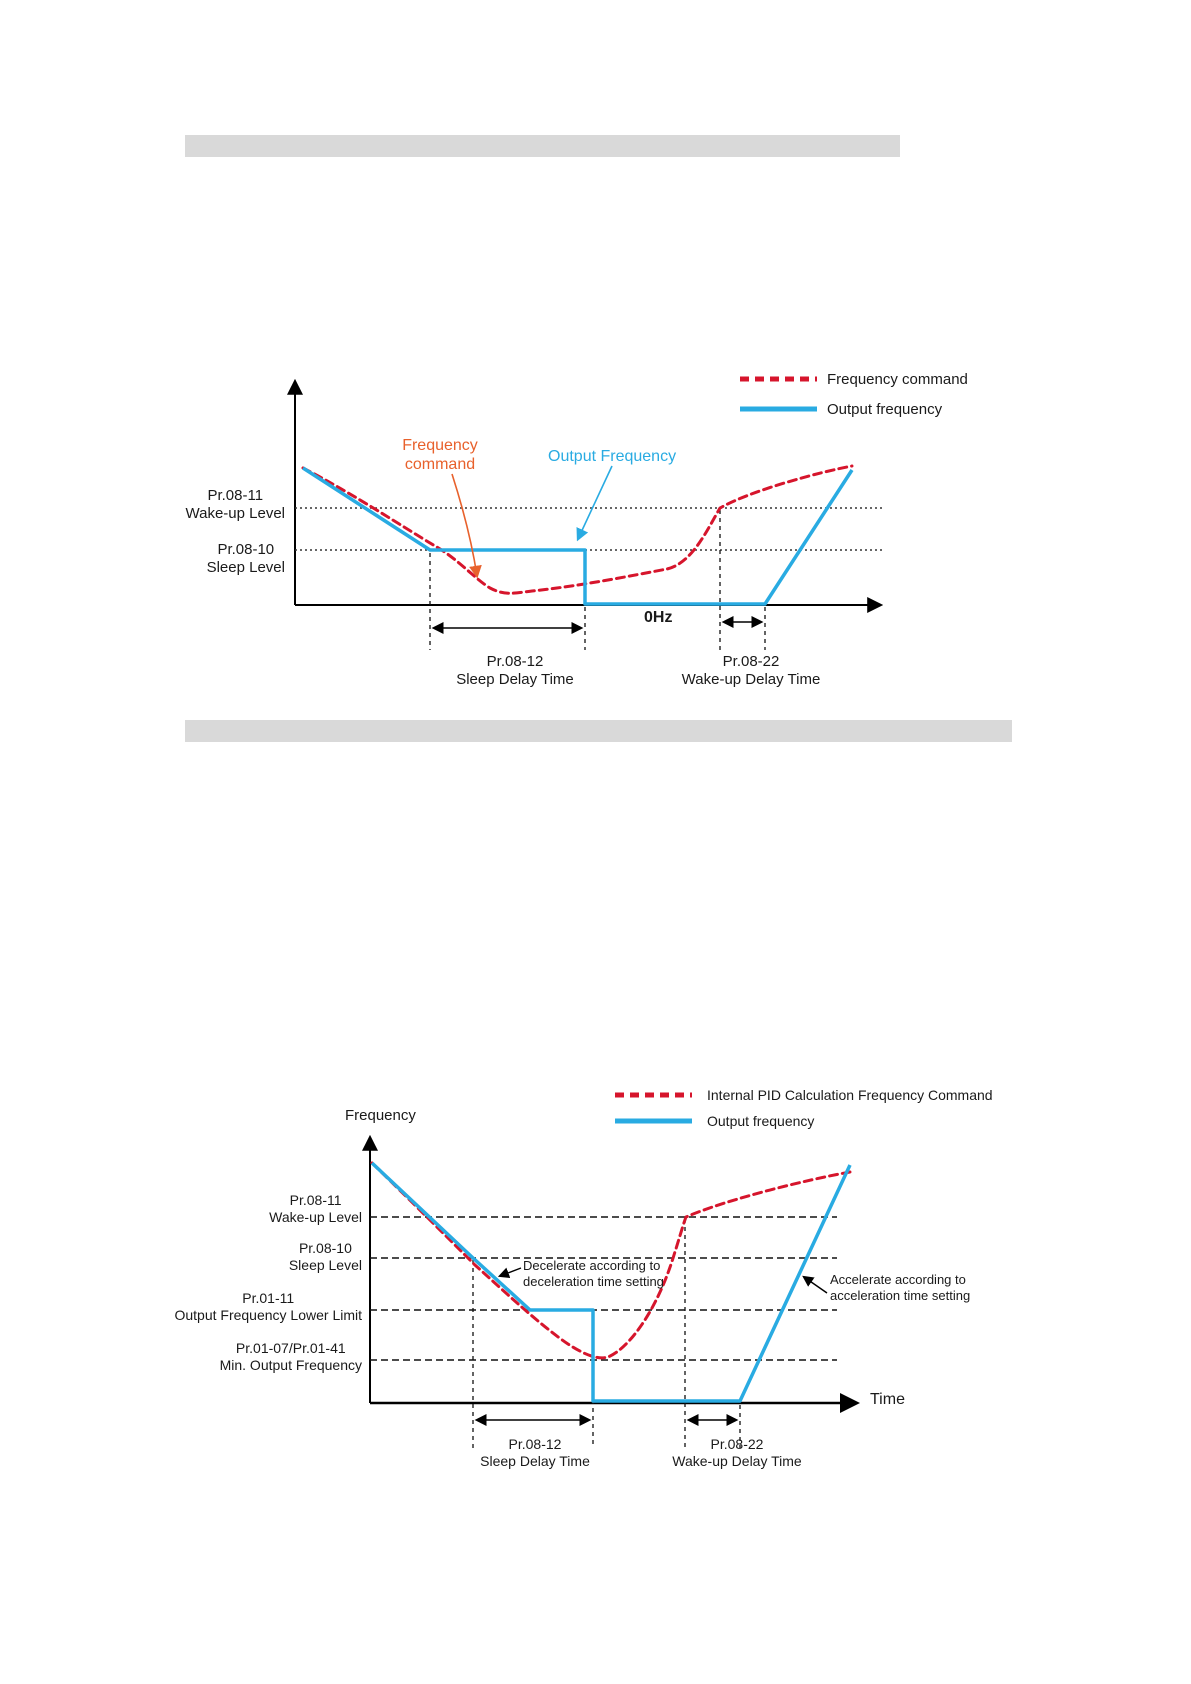 The width and height of the screenshot is (1191, 1684). I want to click on d1-sleep-delay-label: Pr.08-12 Sleep Delay Time, so click(515, 671).